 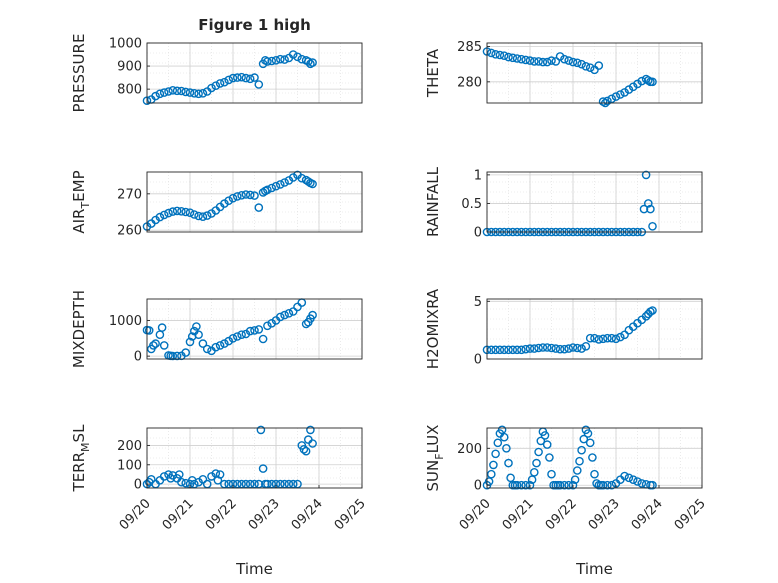 What do you see at coordinates (518, 514) in the screenshot?
I see `x-tick-label: 09/21` at bounding box center [518, 514].